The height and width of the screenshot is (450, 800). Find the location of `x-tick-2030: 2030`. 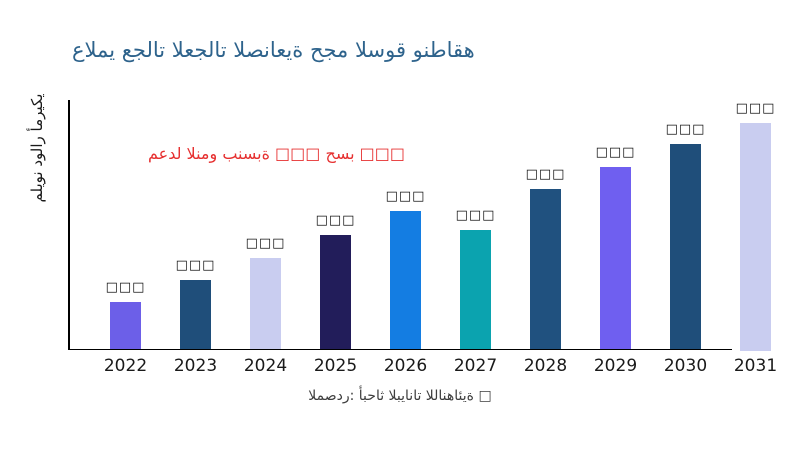

x-tick-2030: 2030 is located at coordinates (685, 366).